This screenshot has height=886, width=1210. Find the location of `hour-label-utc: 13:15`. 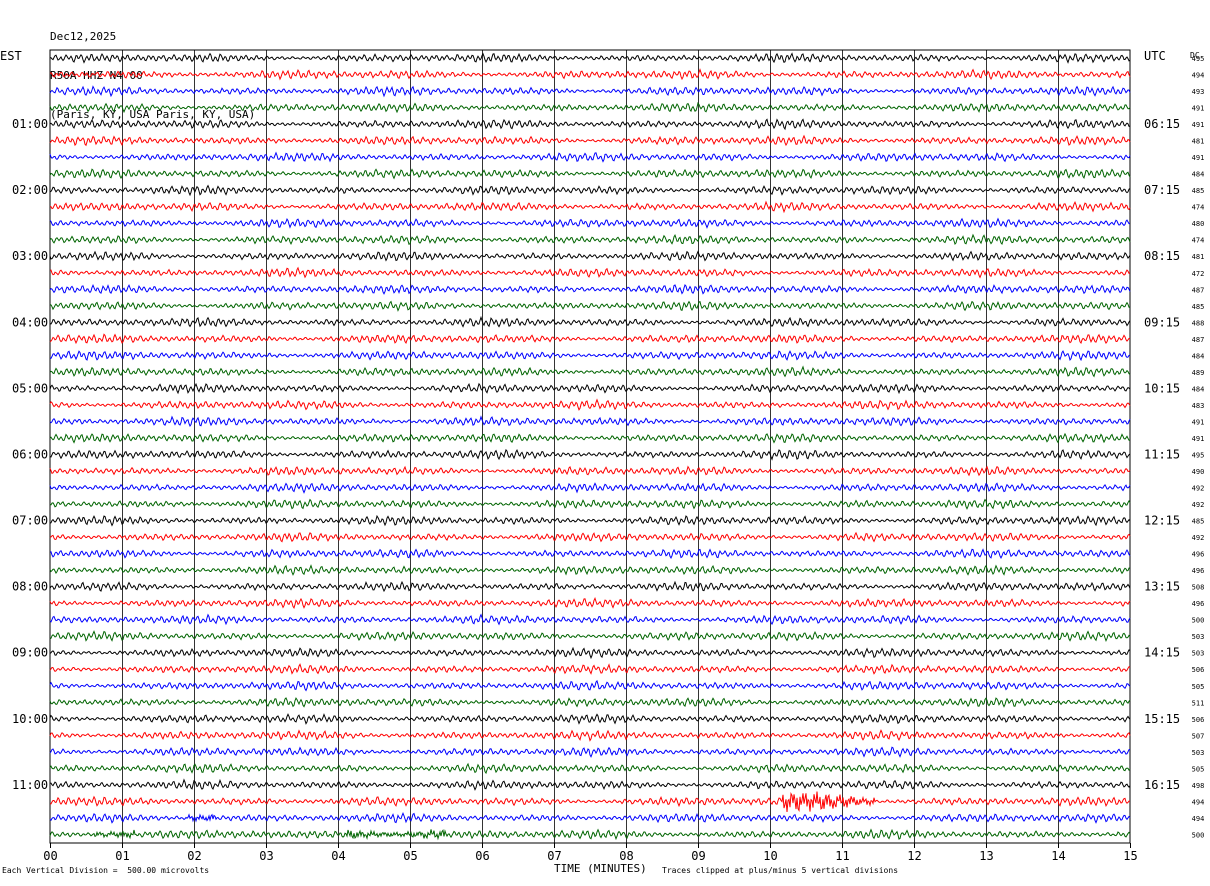

hour-label-utc: 13:15 is located at coordinates (1162, 587).